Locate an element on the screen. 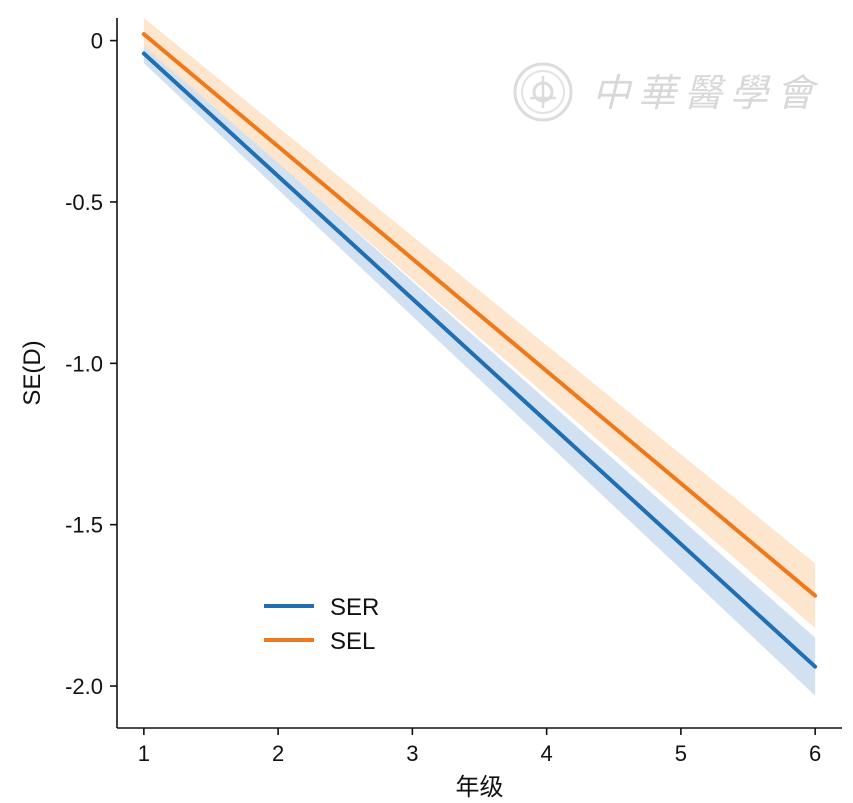 The image size is (853, 803). legend-label-ser: SER is located at coordinates (354, 607).